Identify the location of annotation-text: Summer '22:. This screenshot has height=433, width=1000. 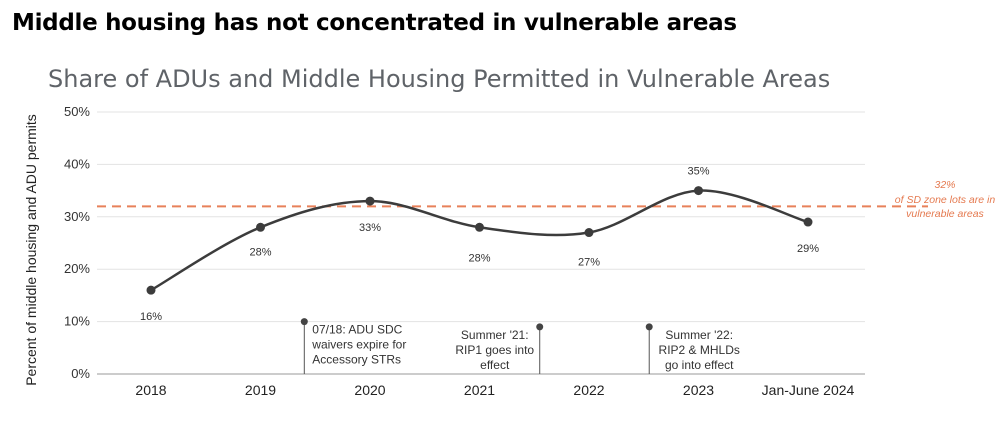
(699, 335).